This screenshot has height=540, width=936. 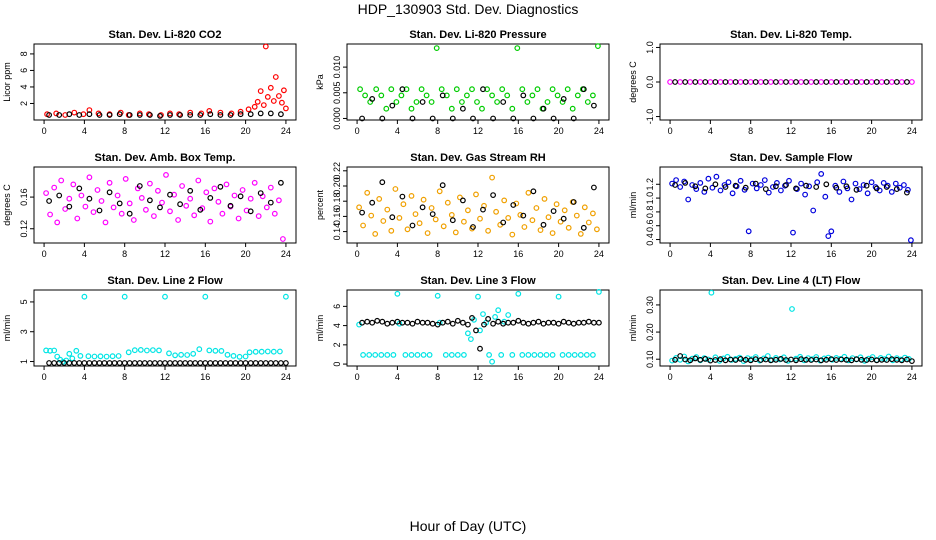 What do you see at coordinates (44, 254) in the screenshot?
I see `x-tick-label: 0` at bounding box center [44, 254].